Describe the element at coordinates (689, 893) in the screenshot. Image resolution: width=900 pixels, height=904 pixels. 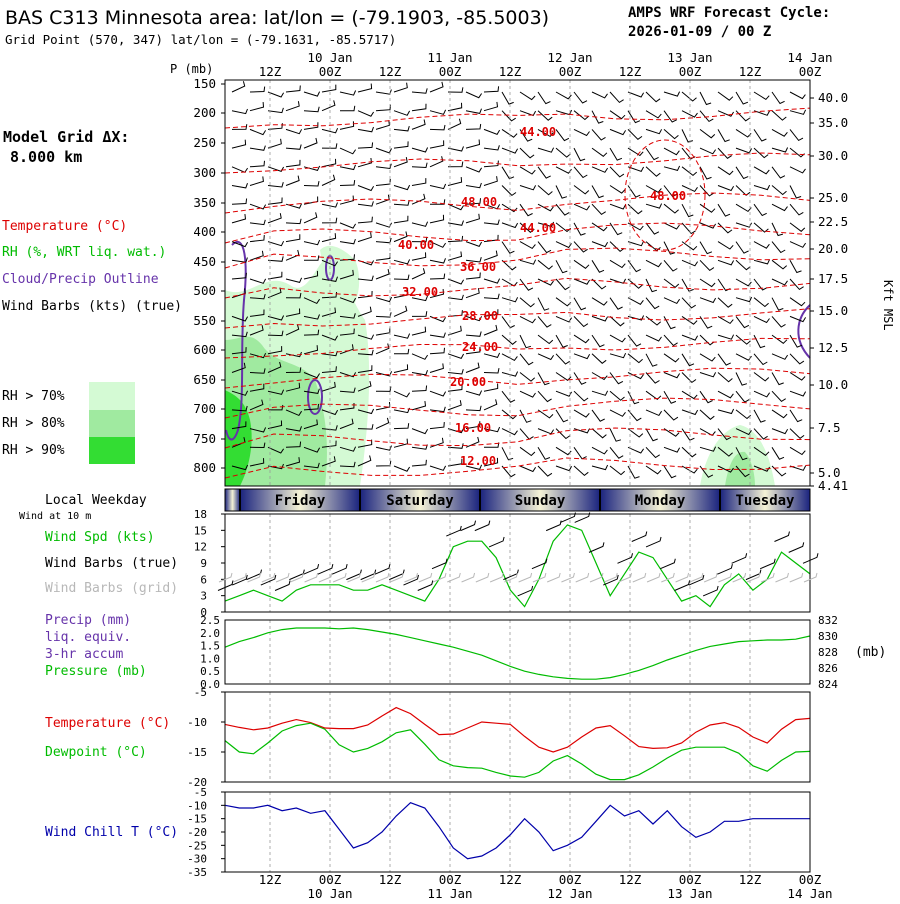
I see `bottom-date-3: 13 Jan` at that location.